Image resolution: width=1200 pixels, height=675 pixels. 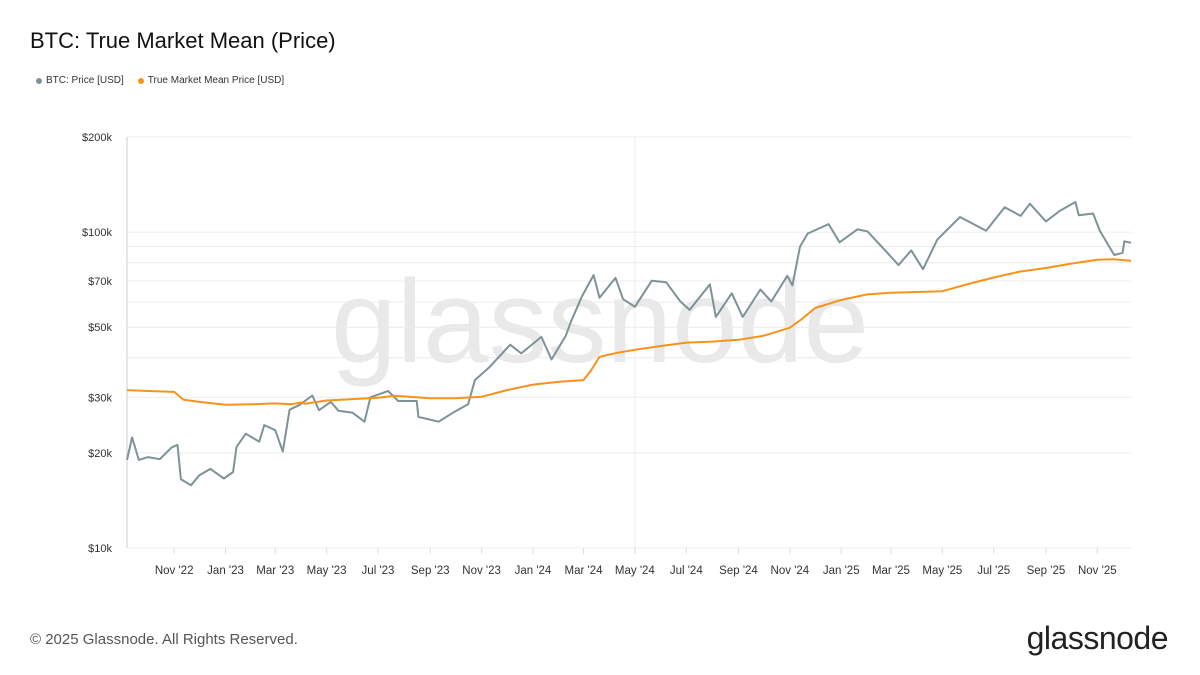 What do you see at coordinates (891, 571) in the screenshot?
I see `x-tick-label: Mar '25` at bounding box center [891, 571].